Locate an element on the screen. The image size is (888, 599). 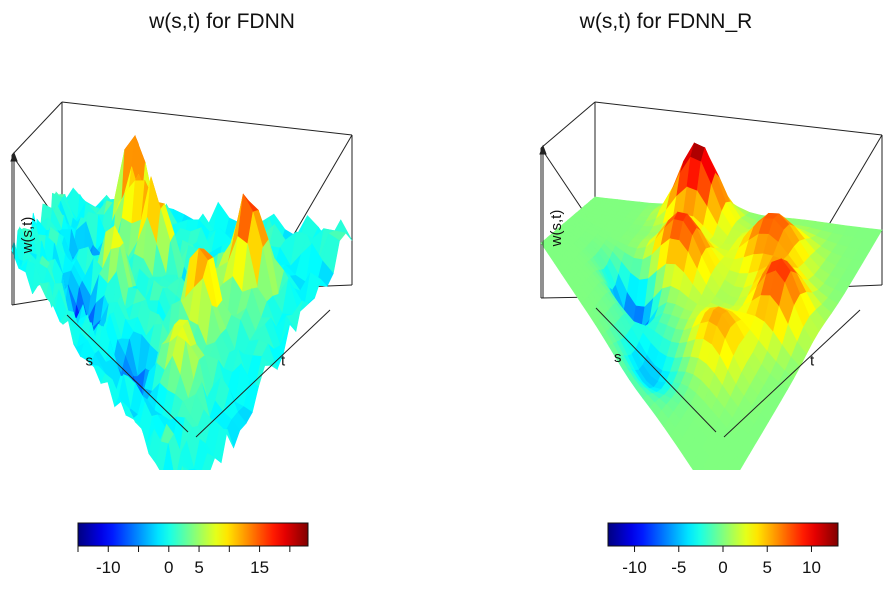
colorbar: -10 -5 0 5 10 is located at coordinates (723, 549).